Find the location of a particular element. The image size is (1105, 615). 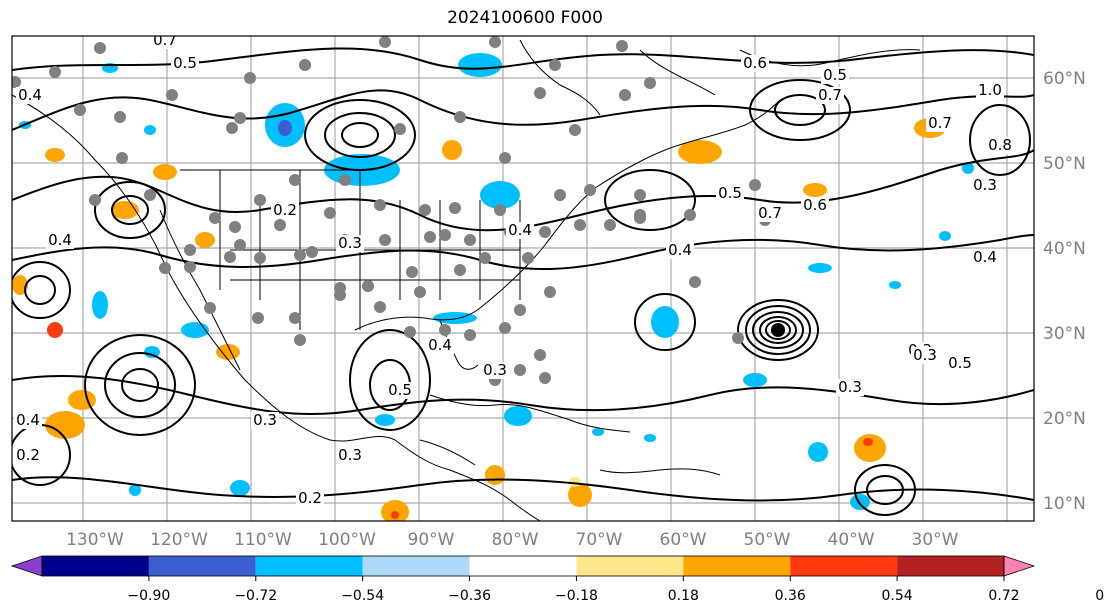

colorbar-tick-label: −0.36 is located at coordinates (469, 596).